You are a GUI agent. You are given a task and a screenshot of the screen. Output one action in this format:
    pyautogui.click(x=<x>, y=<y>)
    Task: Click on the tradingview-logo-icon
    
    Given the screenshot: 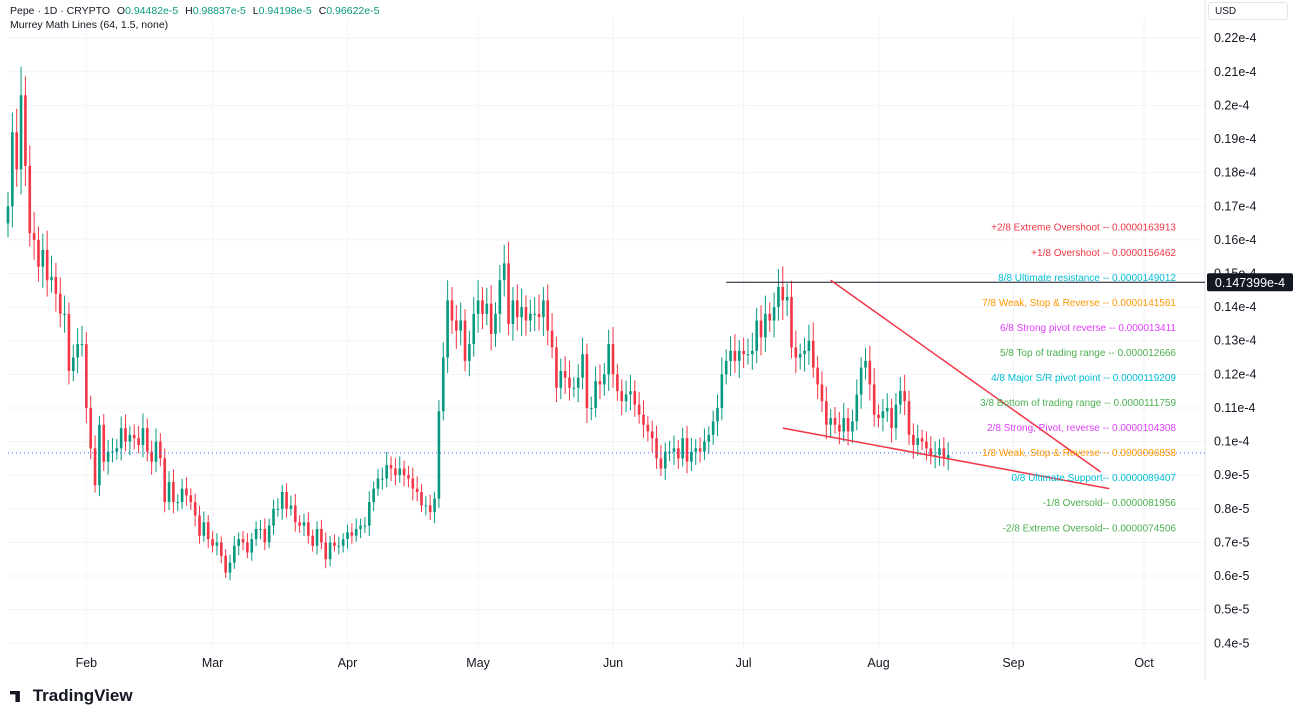 What is the action you would take?
    pyautogui.click(x=15, y=697)
    